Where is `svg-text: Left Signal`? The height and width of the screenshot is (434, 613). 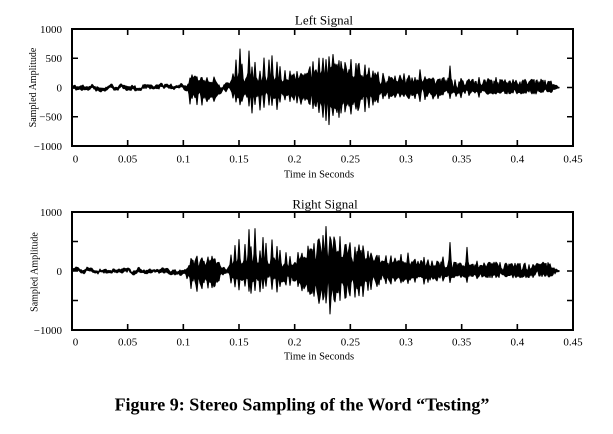
svg-text: Left Signal is located at coordinates (324, 20).